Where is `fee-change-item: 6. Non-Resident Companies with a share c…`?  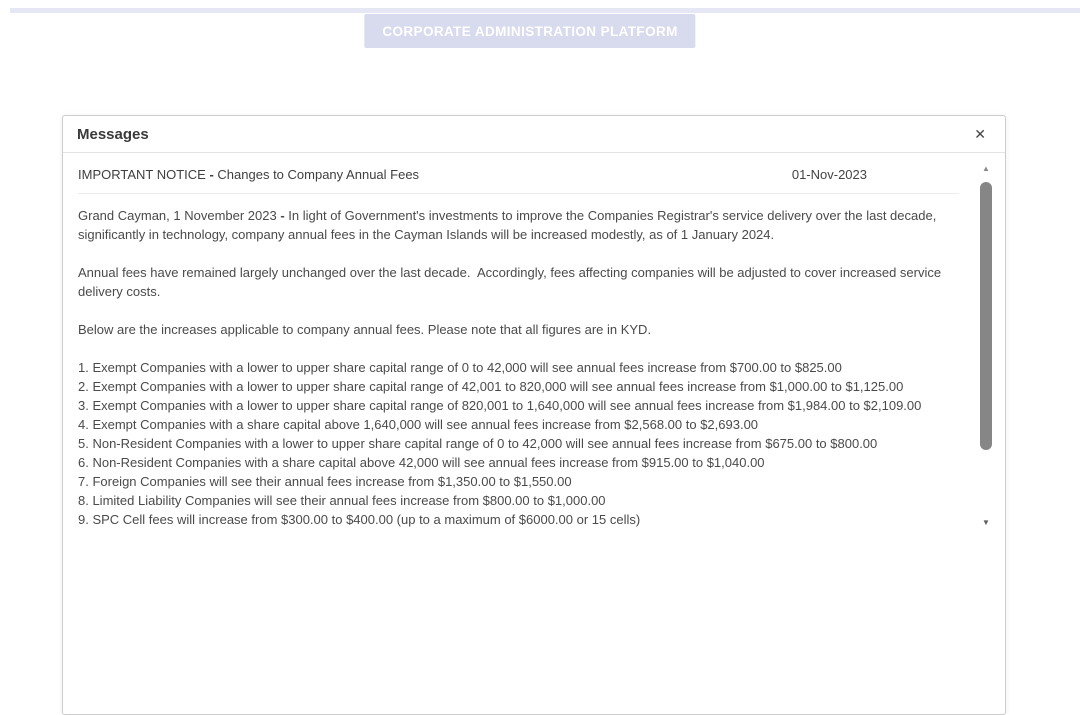 fee-change-item: 6. Non-Resident Companies with a share c… is located at coordinates (421, 462).